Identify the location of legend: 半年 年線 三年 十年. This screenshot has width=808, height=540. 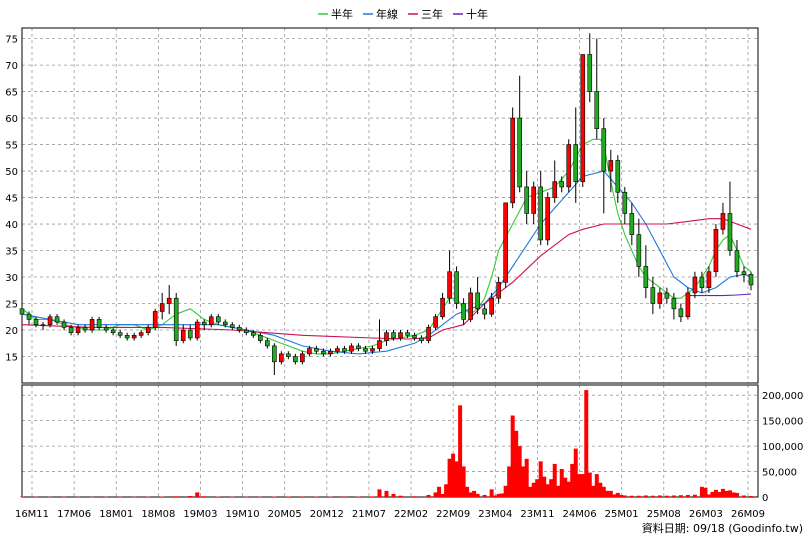
(403, 14).